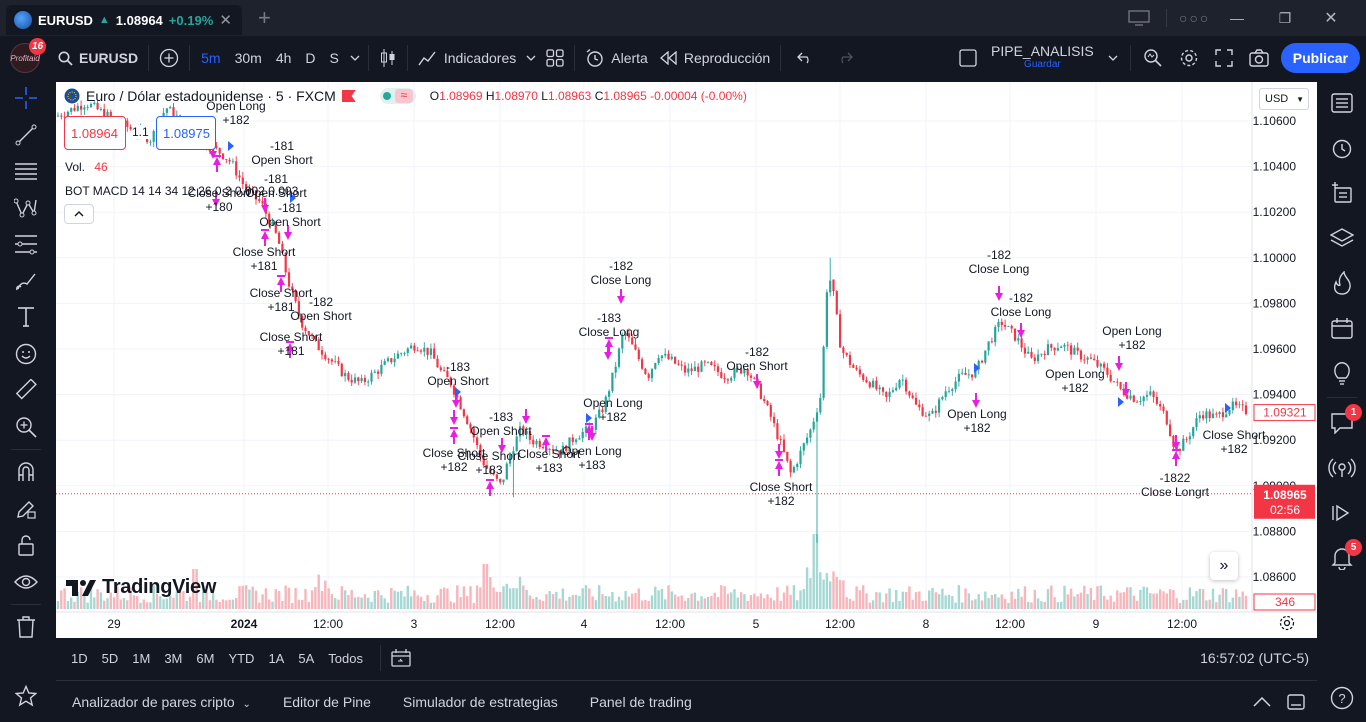 This screenshot has height=722, width=1366. I want to click on publish-button: Publicar, so click(1320, 58).